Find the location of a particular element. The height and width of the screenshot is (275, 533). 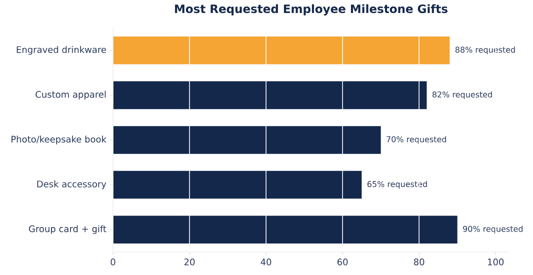

data-label: 82% requested is located at coordinates (462, 95).